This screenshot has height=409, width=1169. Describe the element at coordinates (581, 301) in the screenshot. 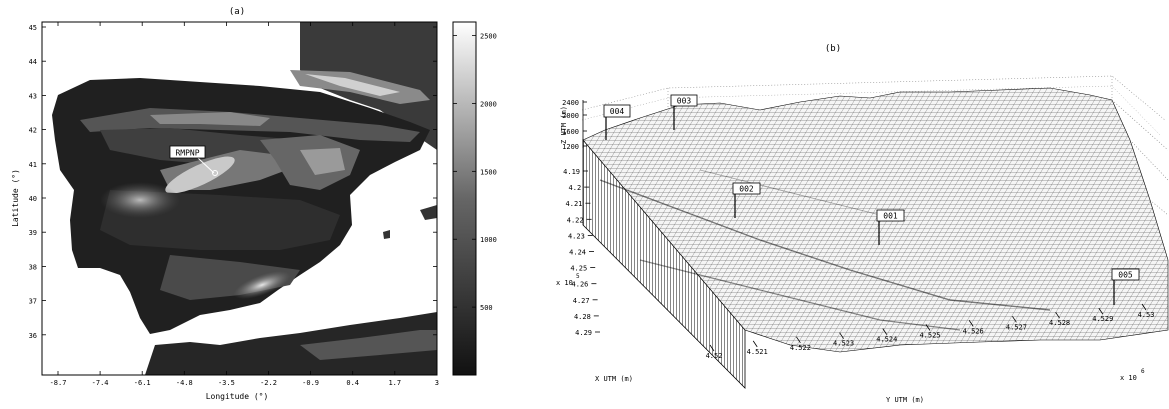

I see `x3d-tick-label: 4.27` at that location.